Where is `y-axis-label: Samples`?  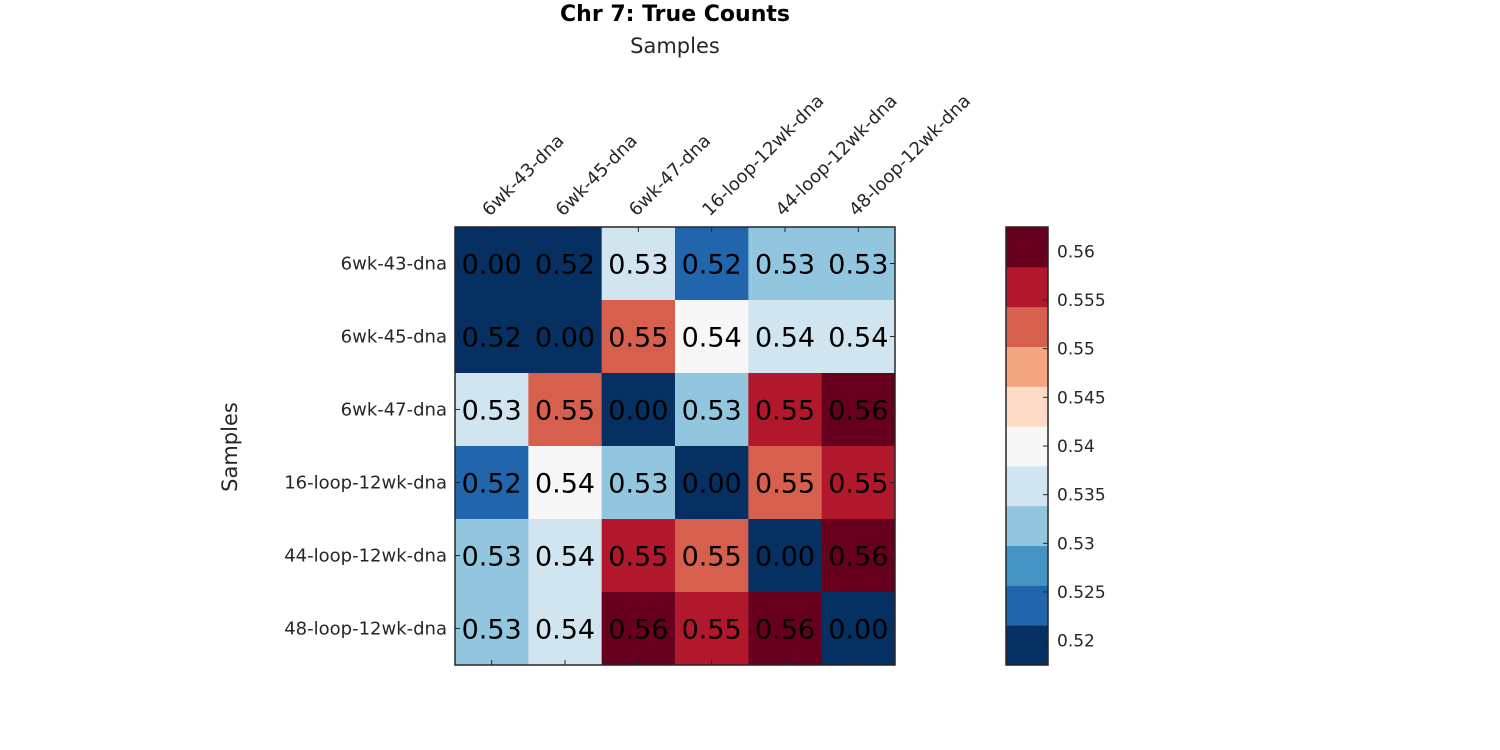 y-axis-label: Samples is located at coordinates (230, 447).